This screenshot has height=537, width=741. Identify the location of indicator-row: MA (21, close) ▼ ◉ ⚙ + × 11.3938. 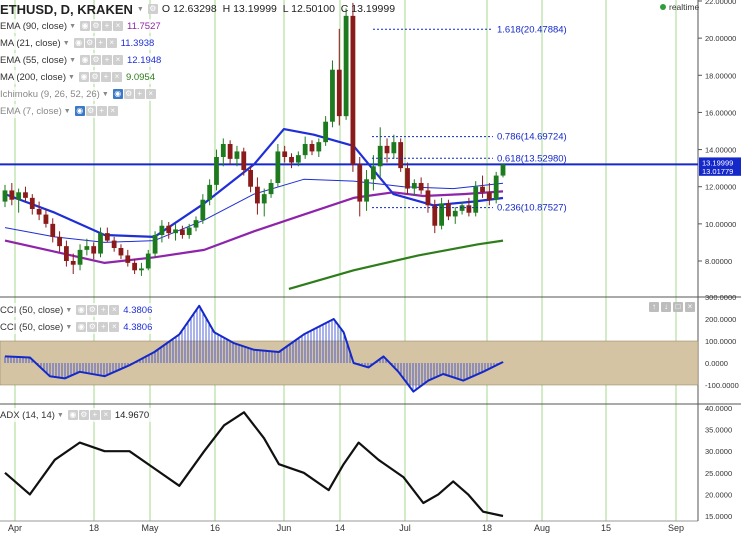
(79, 43).